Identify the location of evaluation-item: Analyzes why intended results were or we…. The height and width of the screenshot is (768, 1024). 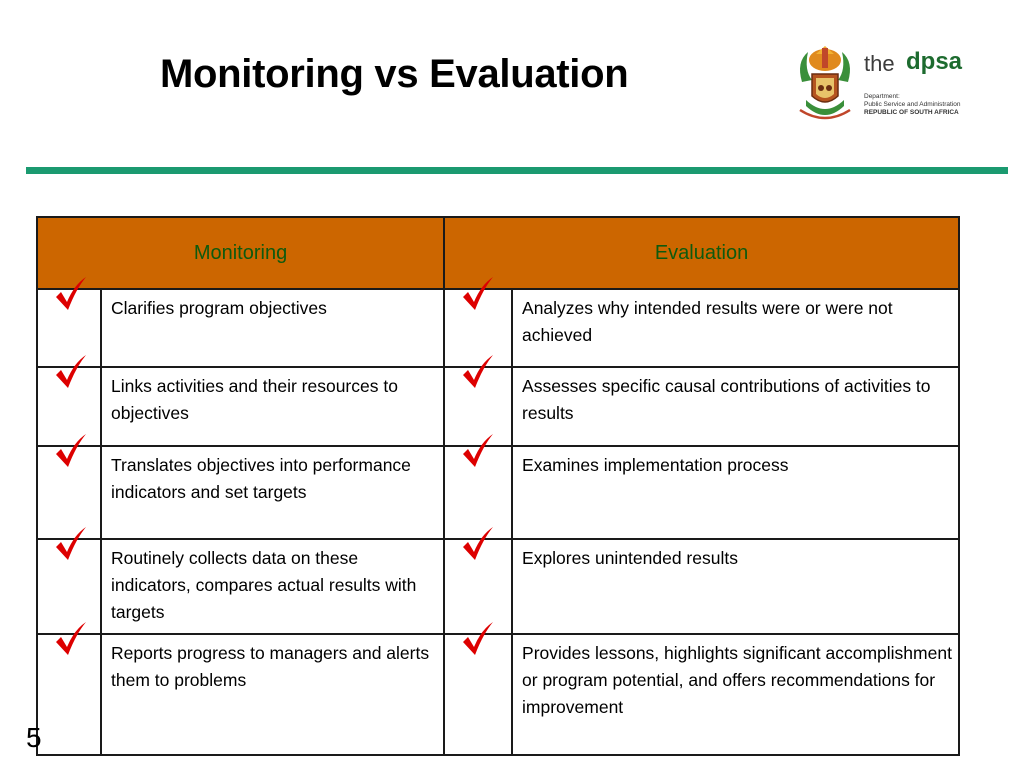
(736, 328).